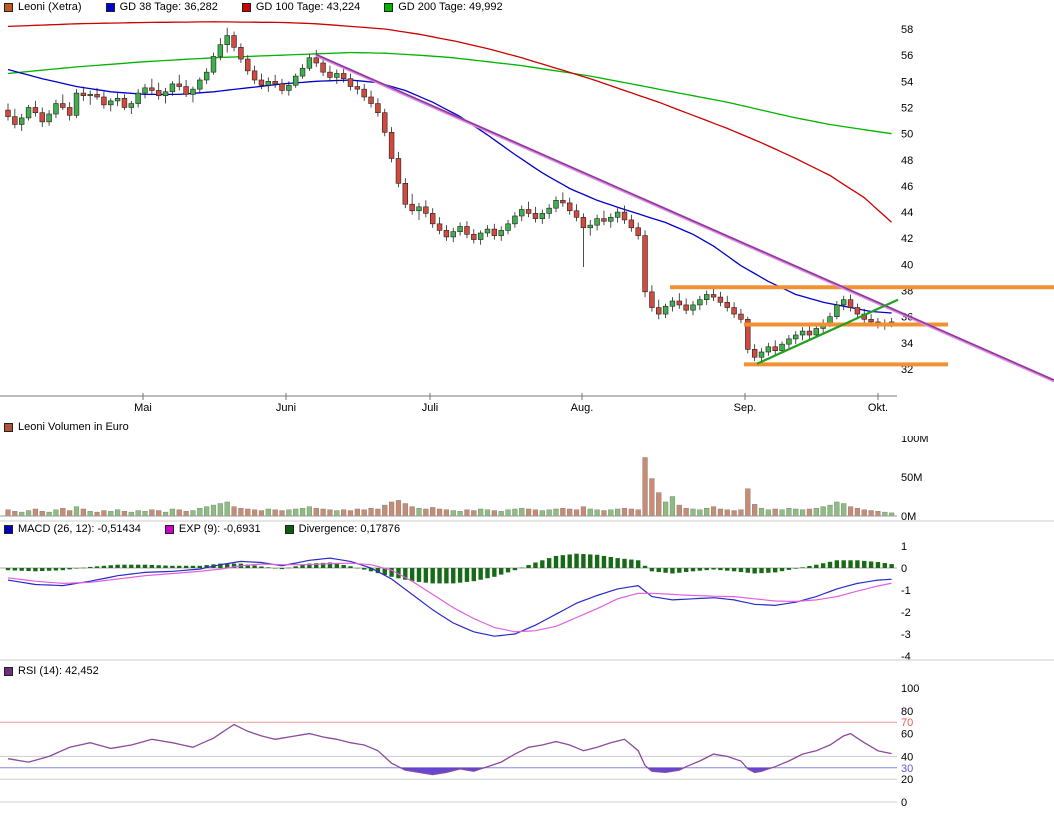 The height and width of the screenshot is (814, 1054). What do you see at coordinates (450, 7) in the screenshot?
I see `legend-label: GD 200 Tage: 49,992` at bounding box center [450, 7].